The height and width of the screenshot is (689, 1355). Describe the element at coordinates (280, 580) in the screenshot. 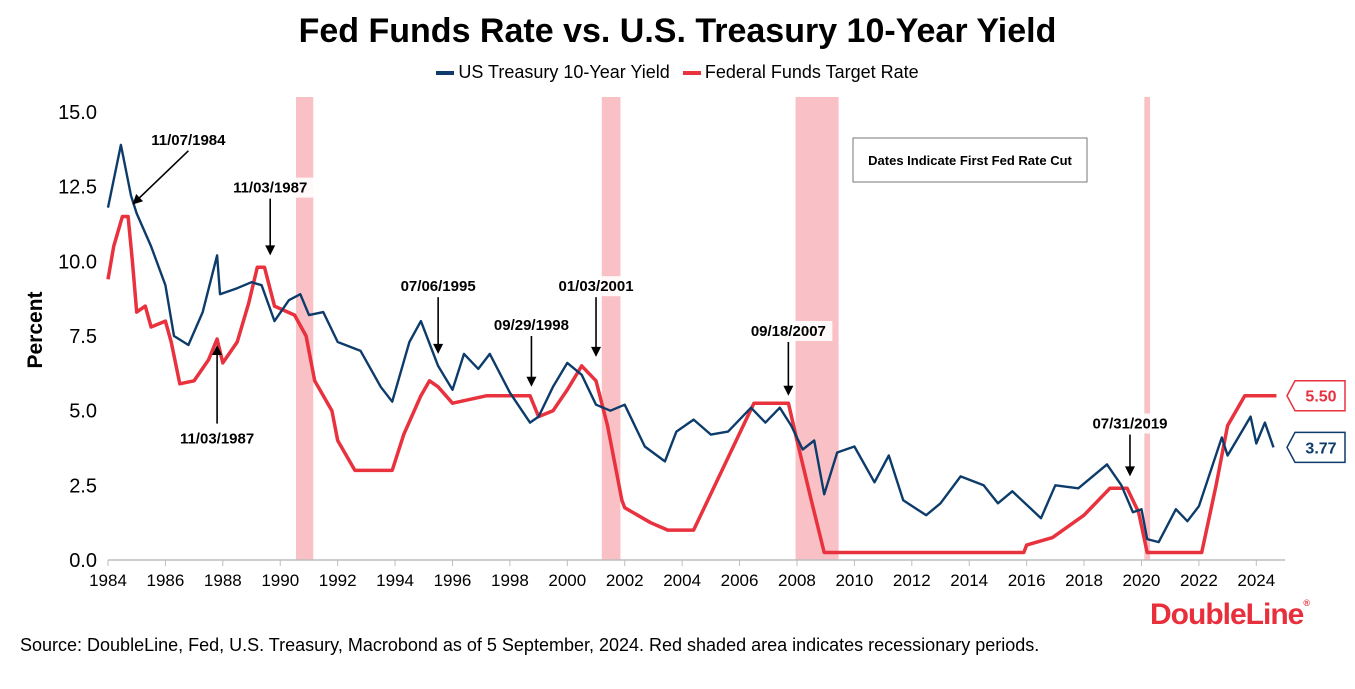

I see `x-tick-label: 1990` at that location.